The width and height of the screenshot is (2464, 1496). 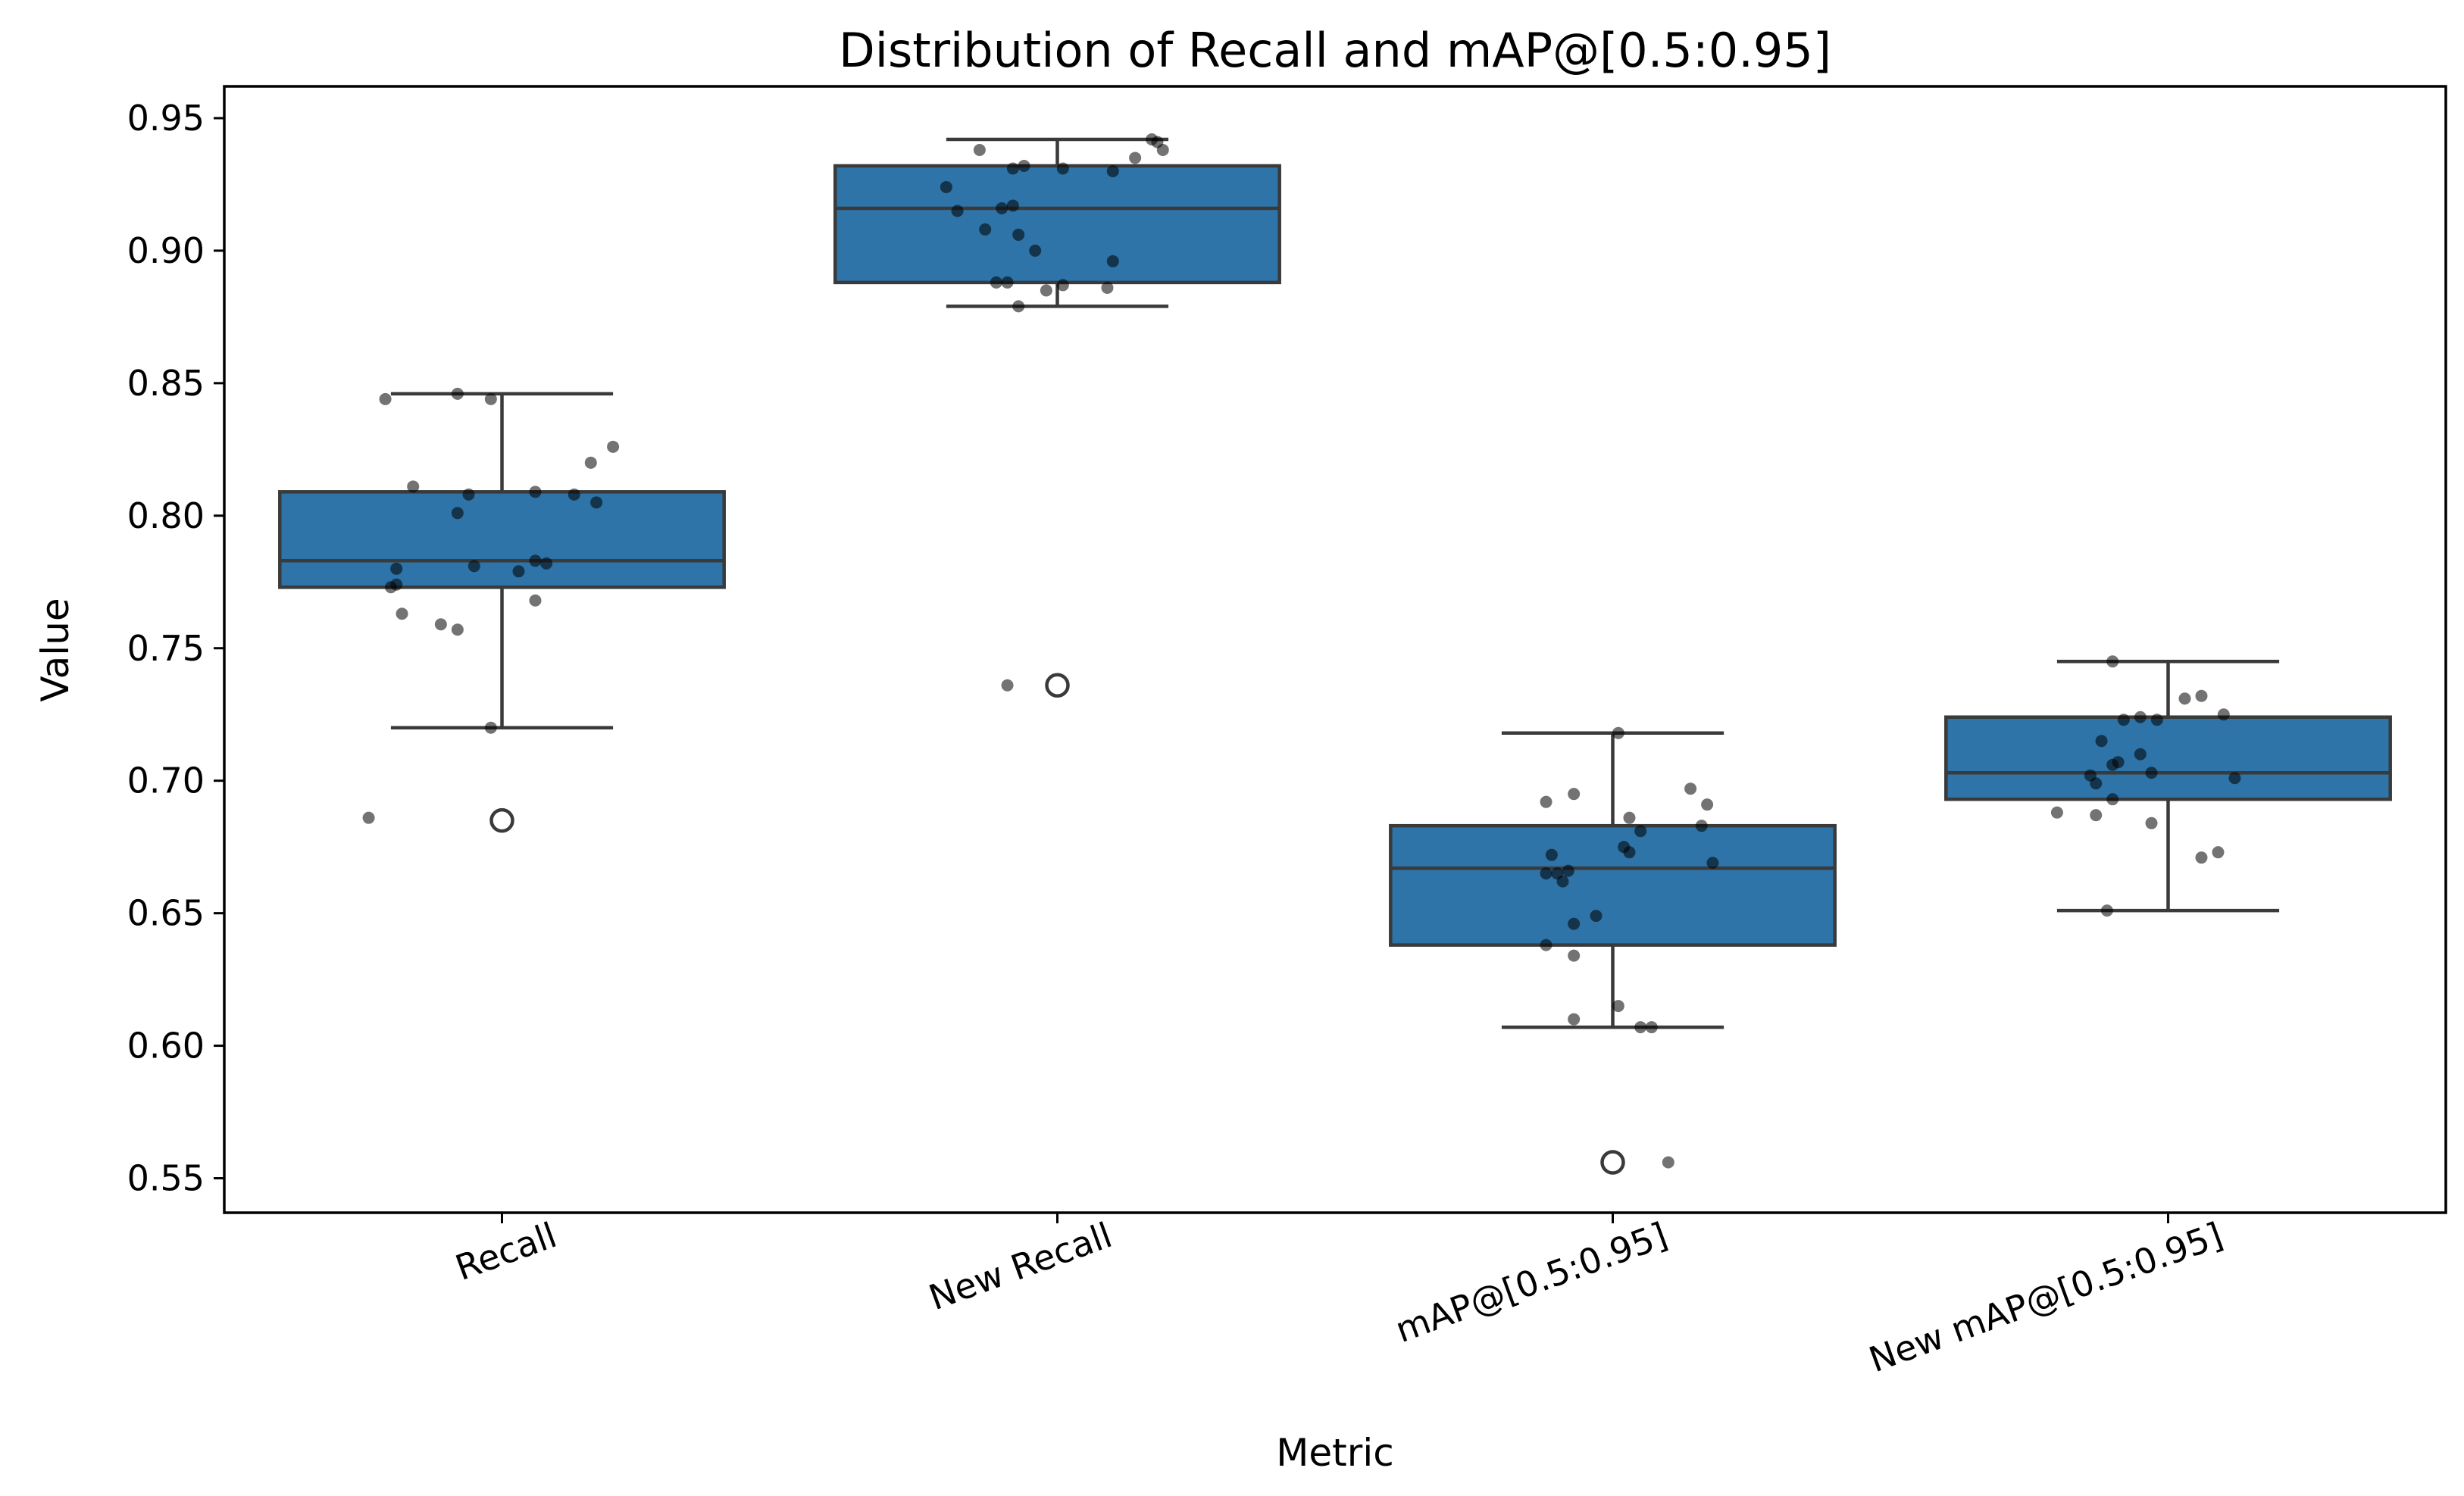 What do you see at coordinates (166, 780) in the screenshot?
I see `y-tick-label: 0.70` at bounding box center [166, 780].